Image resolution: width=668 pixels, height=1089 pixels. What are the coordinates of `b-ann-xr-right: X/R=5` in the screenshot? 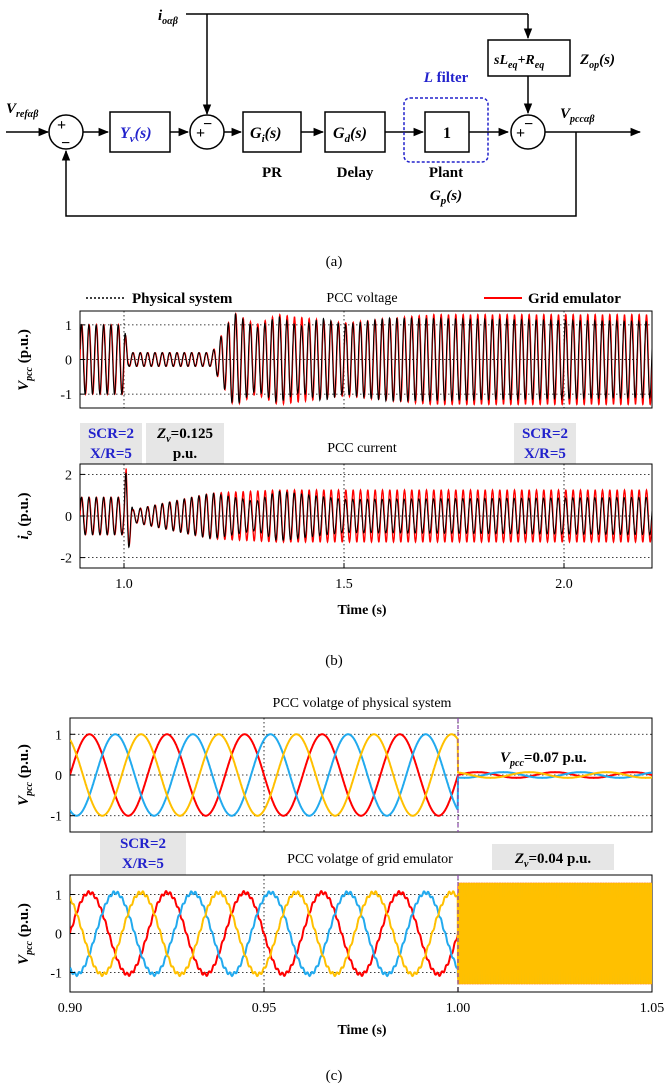 It's located at (545, 454).